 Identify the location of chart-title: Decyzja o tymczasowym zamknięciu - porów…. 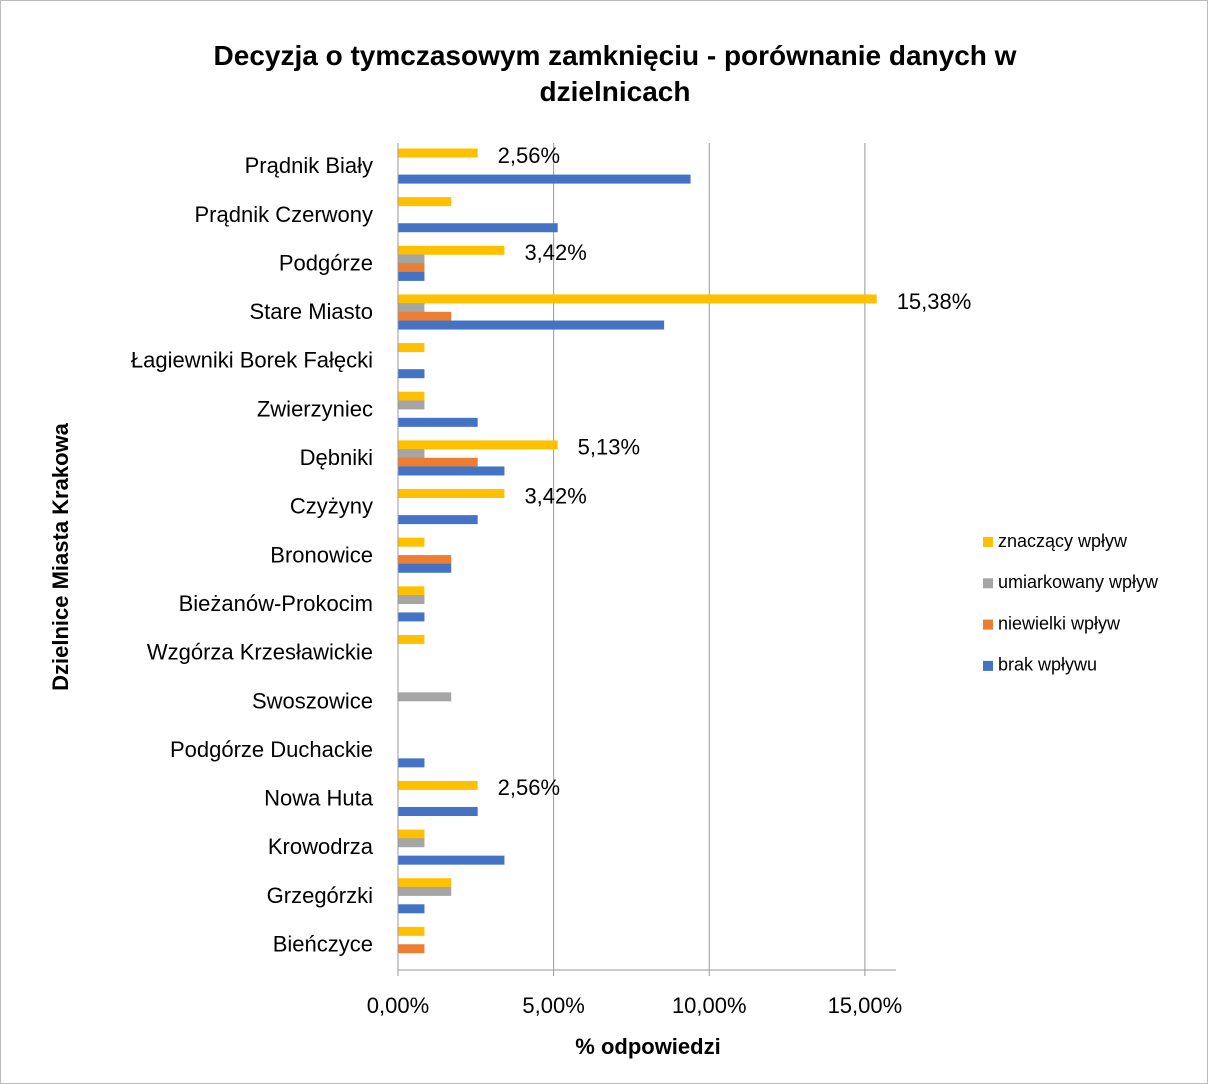
(615, 73).